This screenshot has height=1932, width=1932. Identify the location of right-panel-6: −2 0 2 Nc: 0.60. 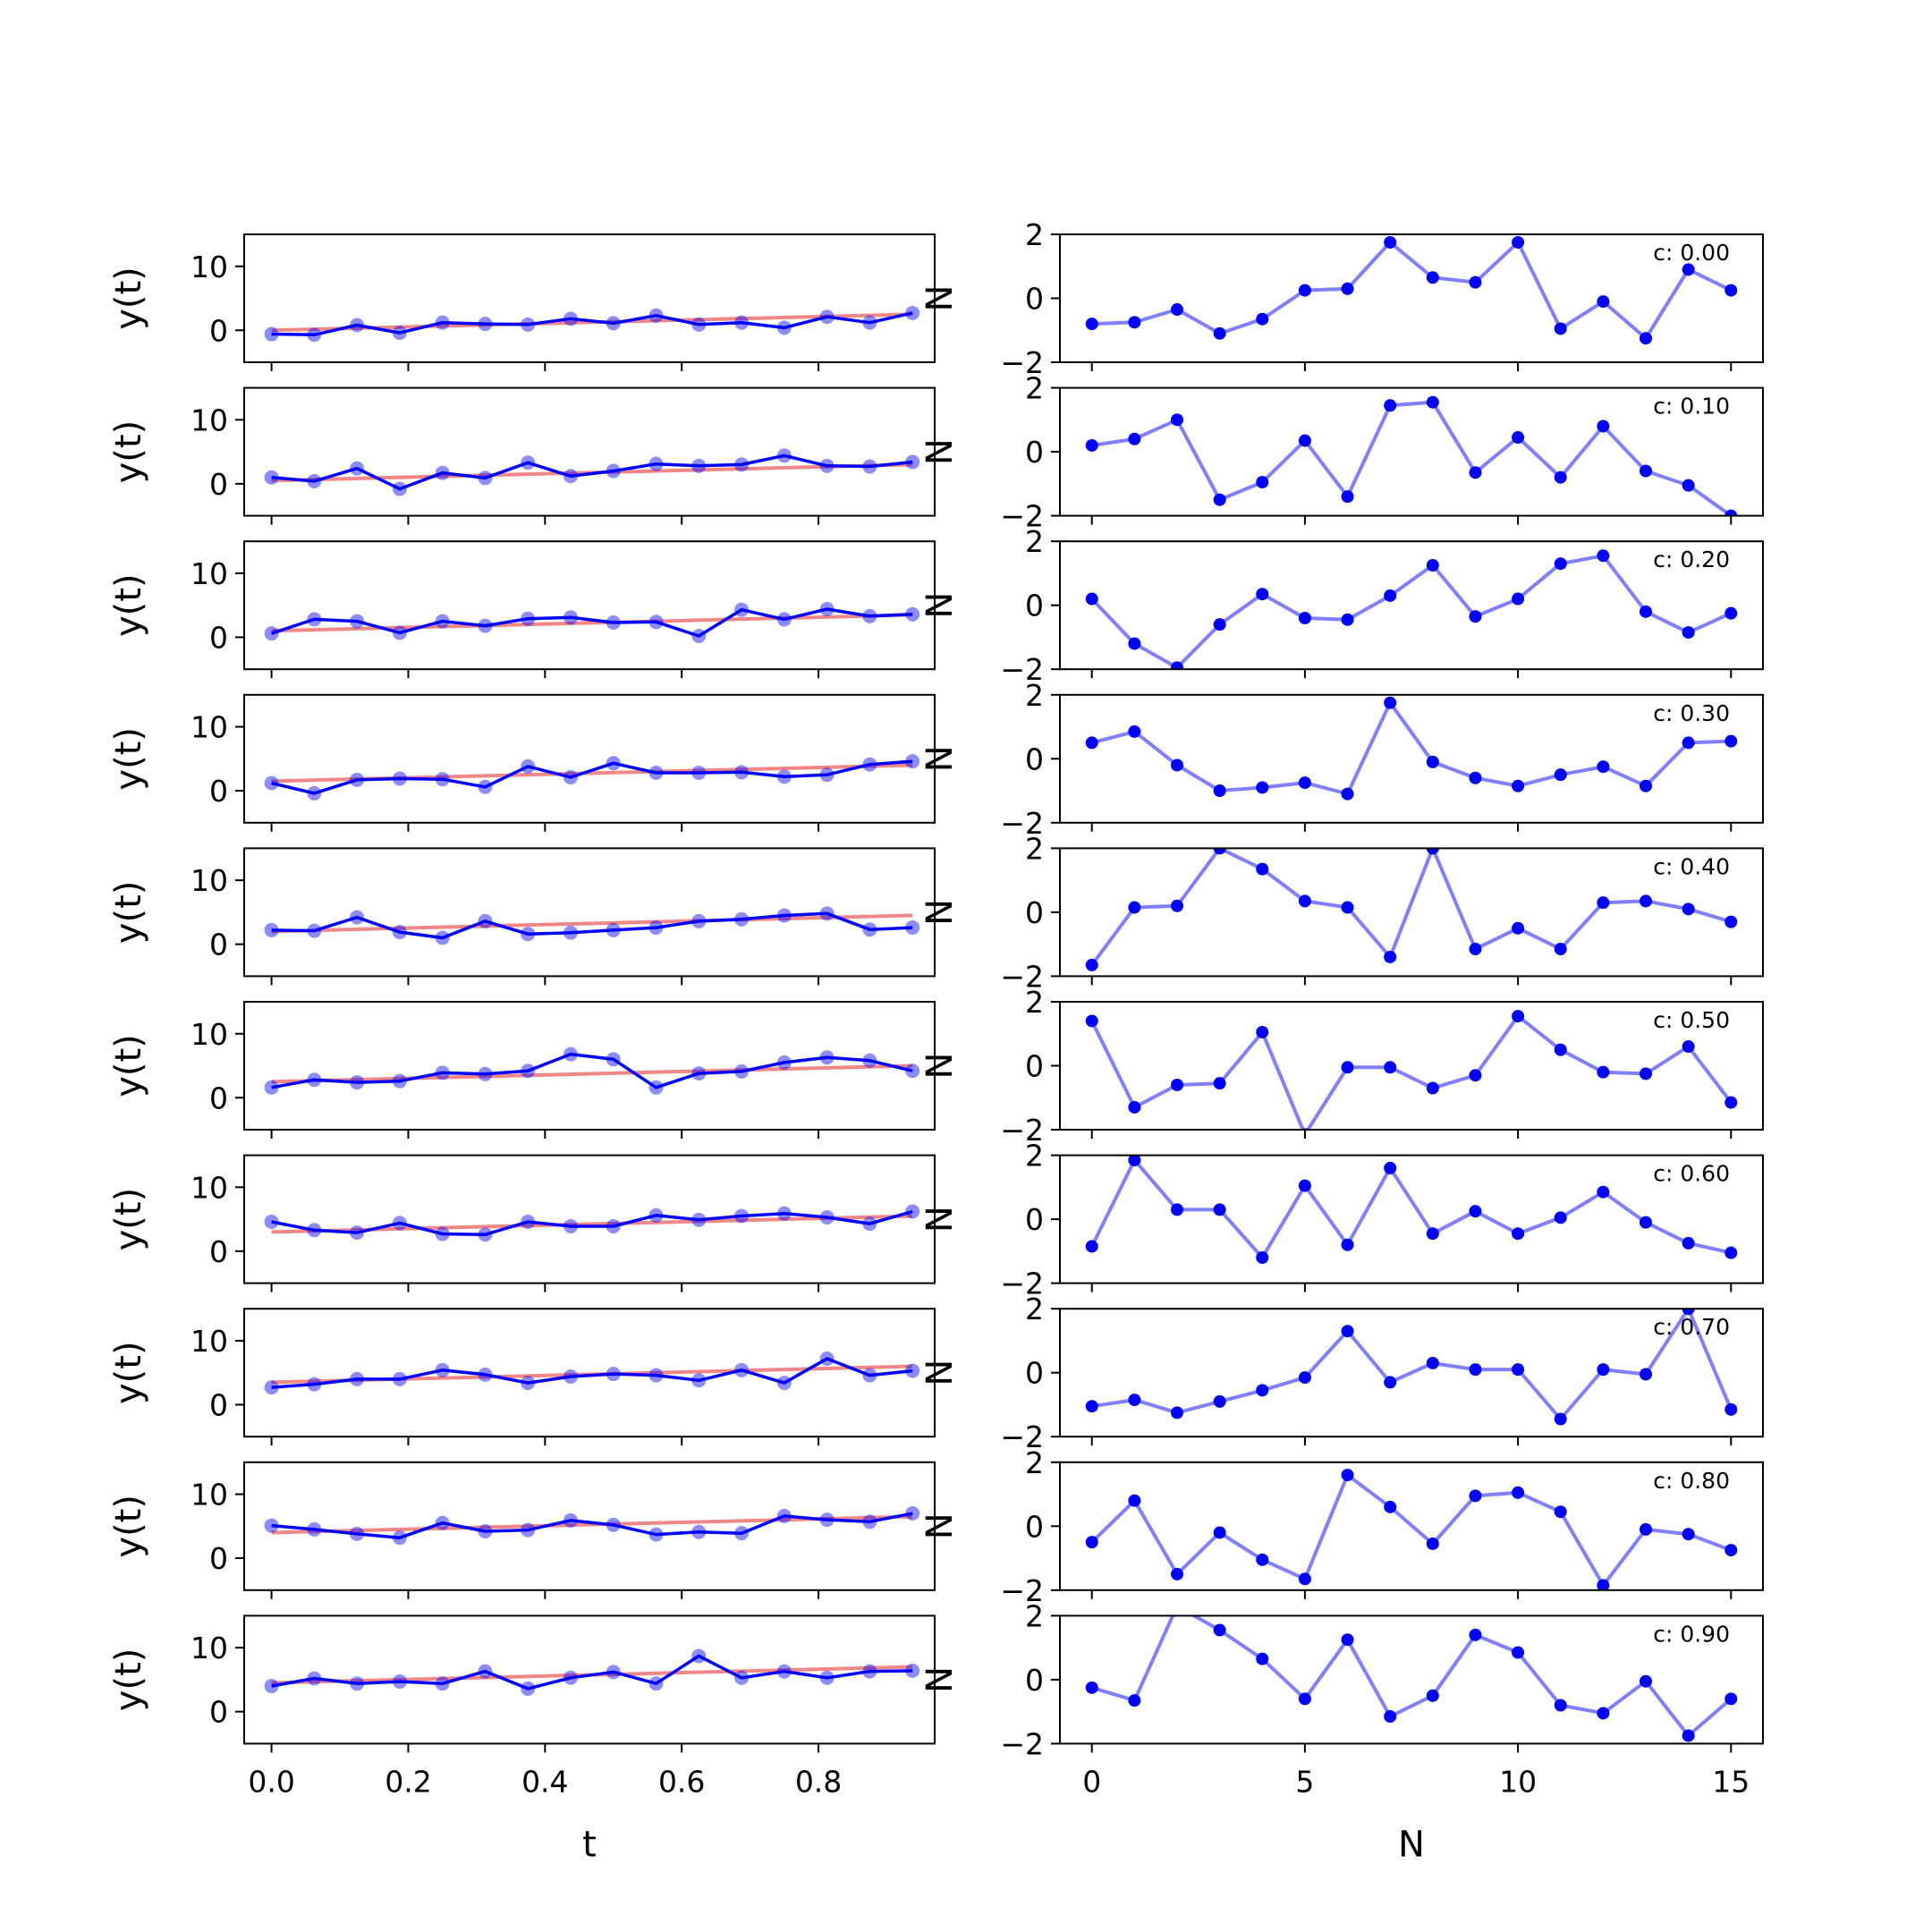
(1341, 1220).